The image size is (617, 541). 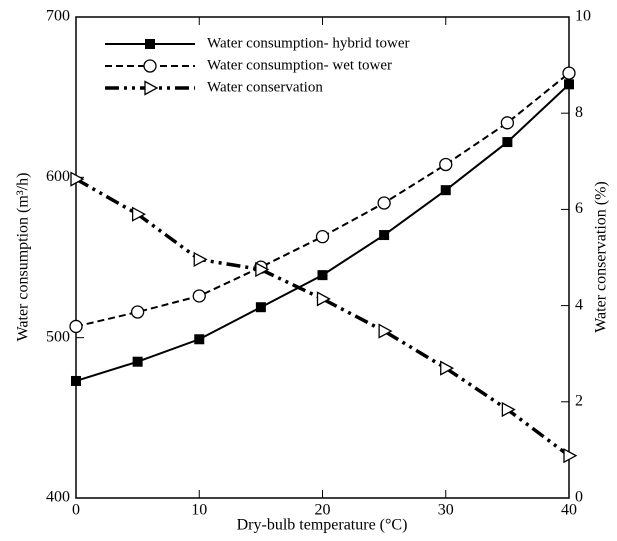 What do you see at coordinates (76, 510) in the screenshot?
I see `x-tick-label: 0` at bounding box center [76, 510].